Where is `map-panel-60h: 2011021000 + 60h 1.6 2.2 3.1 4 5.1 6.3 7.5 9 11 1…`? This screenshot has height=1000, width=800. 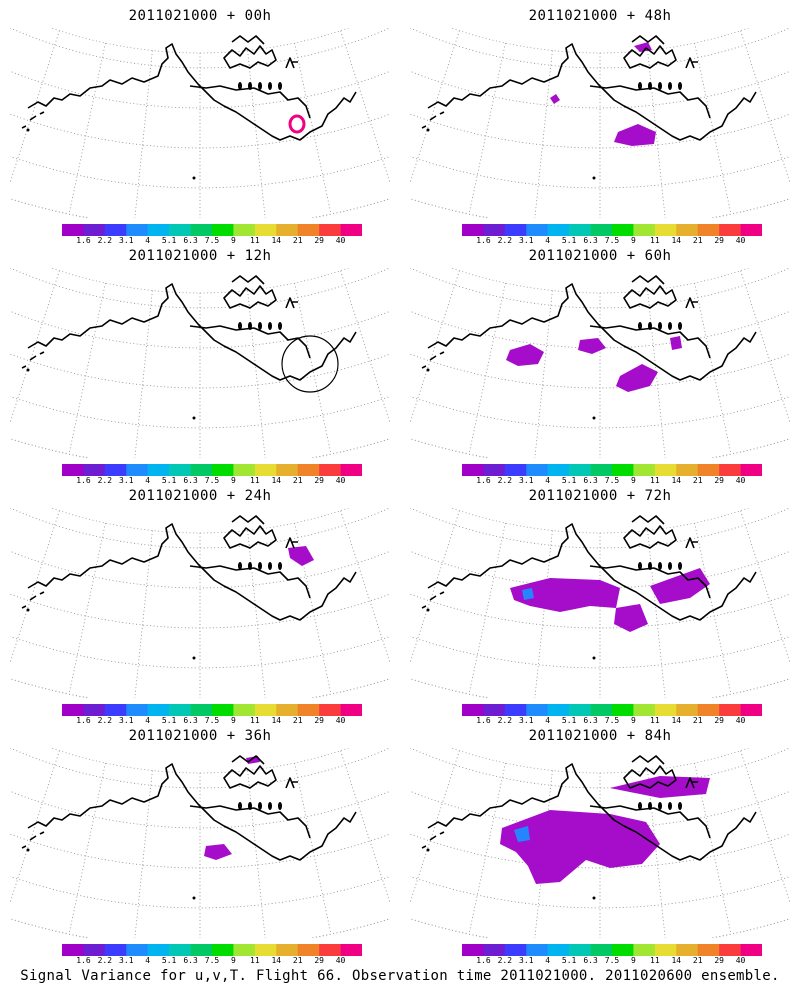
map-panel-60h: 2011021000 + 60h 1.6 2.2 3.1 4 5.1 6.3 7.5 9 11 1… is located at coordinates (600, 362).